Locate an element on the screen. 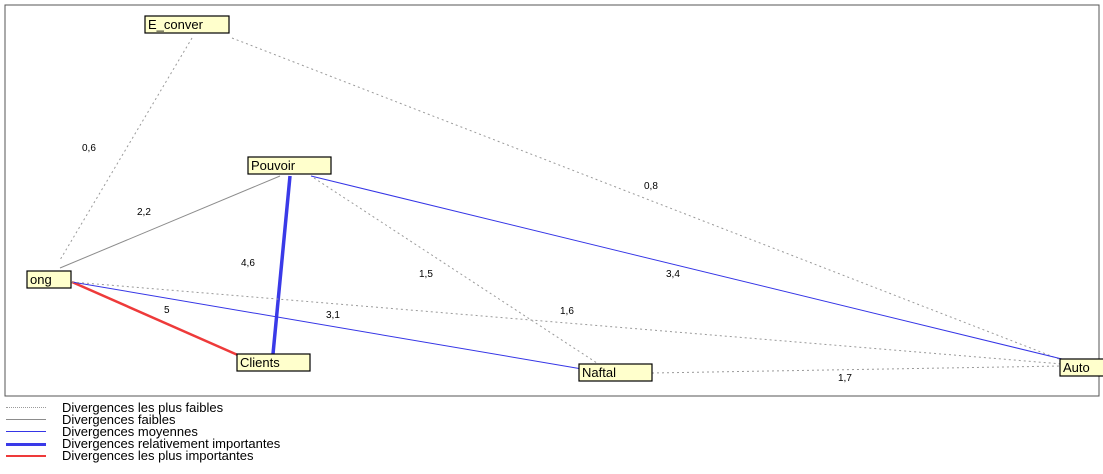  edge-naftal-auto is located at coordinates (857, 369).